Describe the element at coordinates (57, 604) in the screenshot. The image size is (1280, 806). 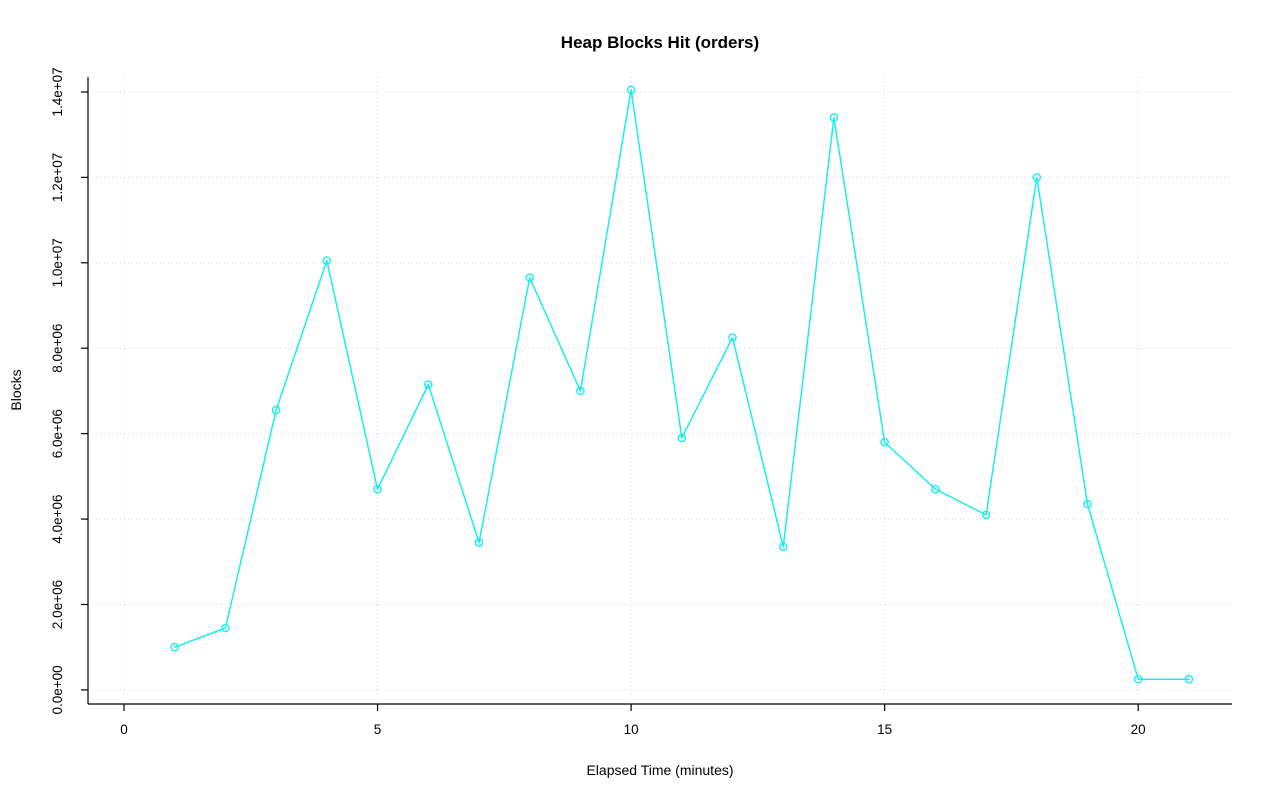
I see `y-tick-label: 2.0e+06` at that location.